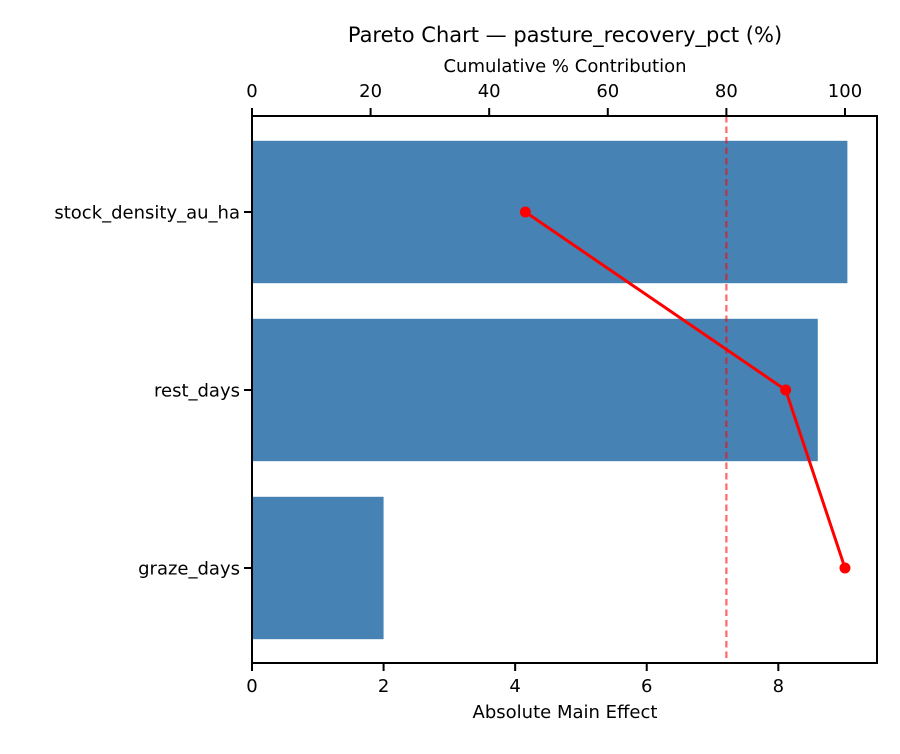 The image size is (900, 754). I want to click on y-tick-label-stock_density_au_ha: stock_density_au_ha, so click(147, 212).